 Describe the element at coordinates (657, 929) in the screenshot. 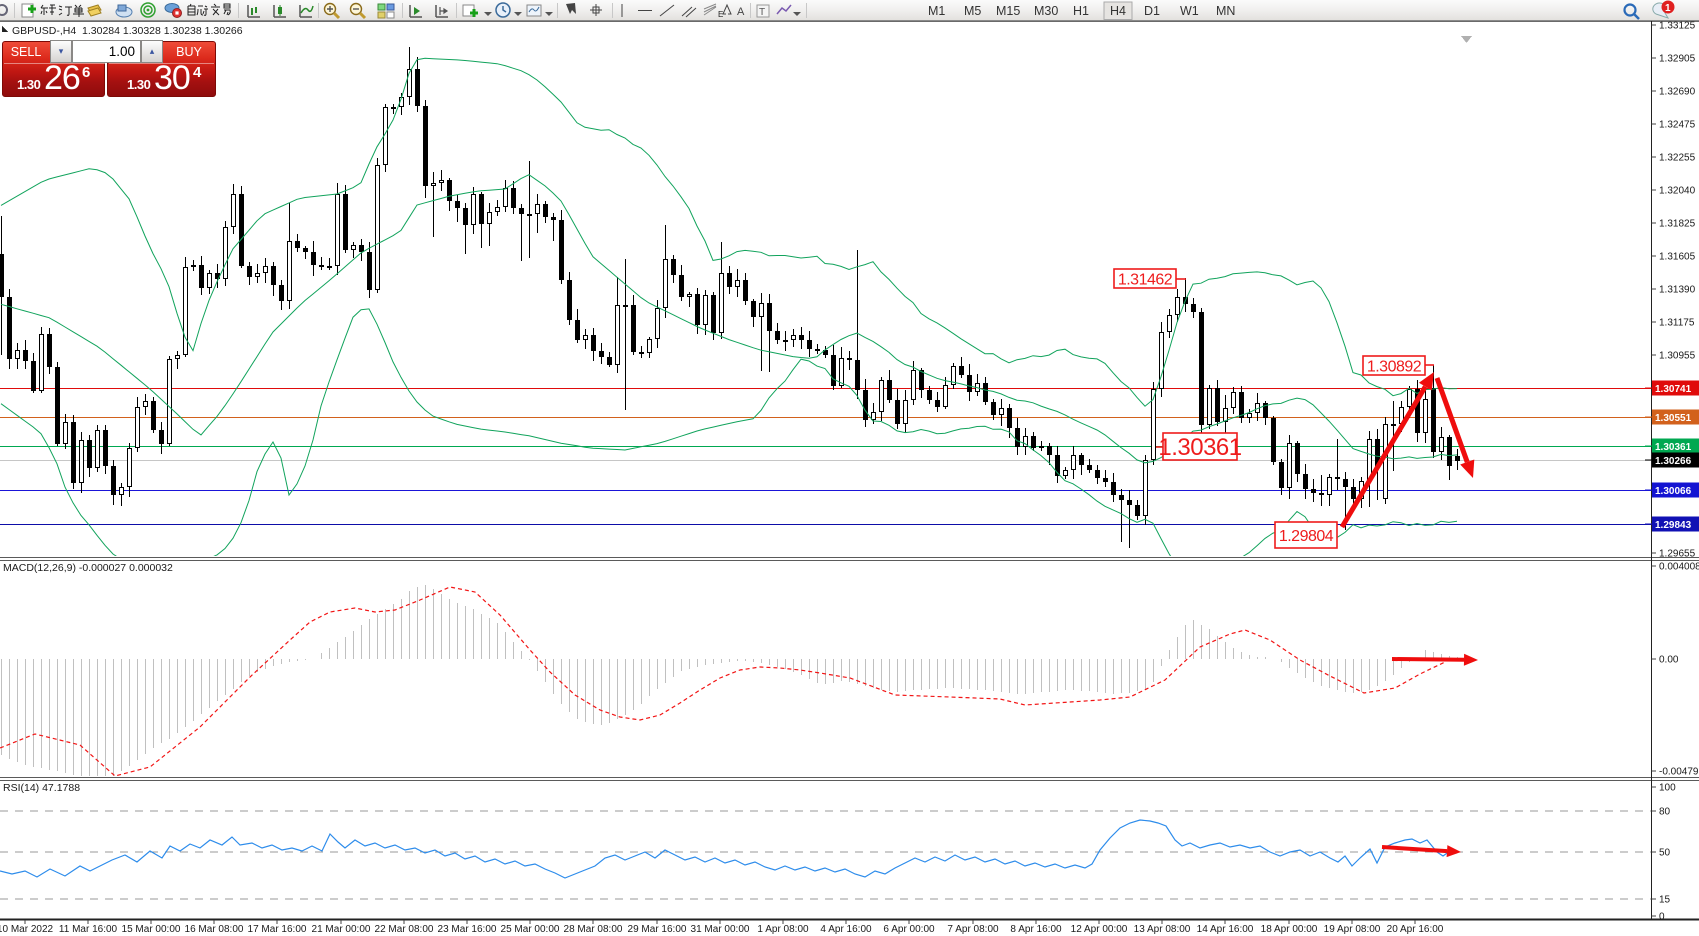

I see `svg-text: 29 Mar 16:00` at that location.